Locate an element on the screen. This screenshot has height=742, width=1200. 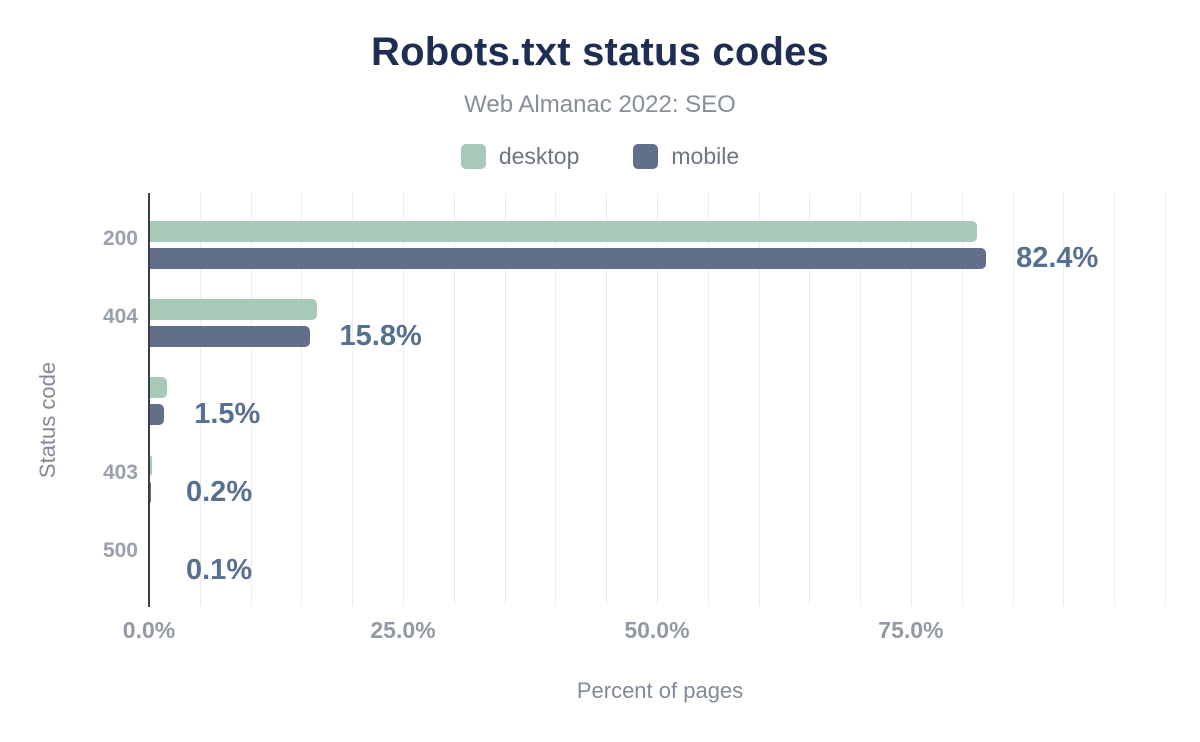
legend-label-mobile: mobile is located at coordinates (705, 156).